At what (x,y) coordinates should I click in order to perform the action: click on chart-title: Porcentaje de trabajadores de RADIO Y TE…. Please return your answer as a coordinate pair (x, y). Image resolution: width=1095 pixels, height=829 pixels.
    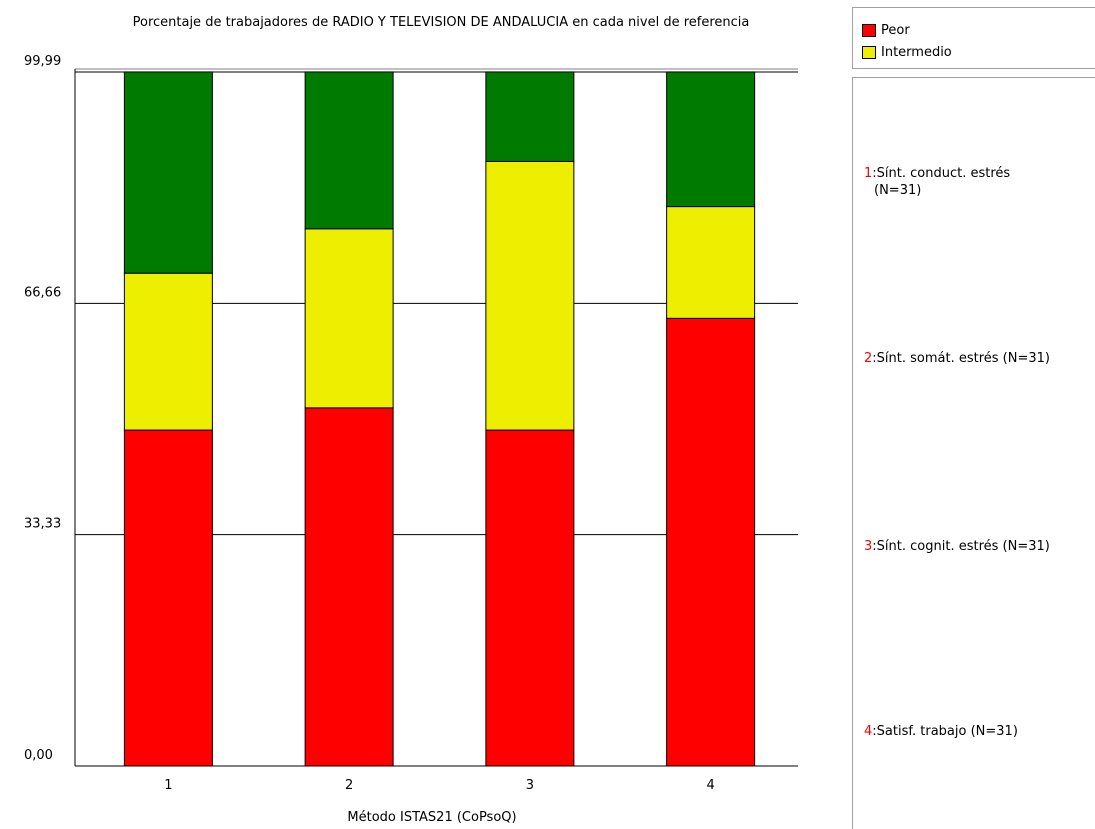
    Looking at the image, I should click on (441, 22).